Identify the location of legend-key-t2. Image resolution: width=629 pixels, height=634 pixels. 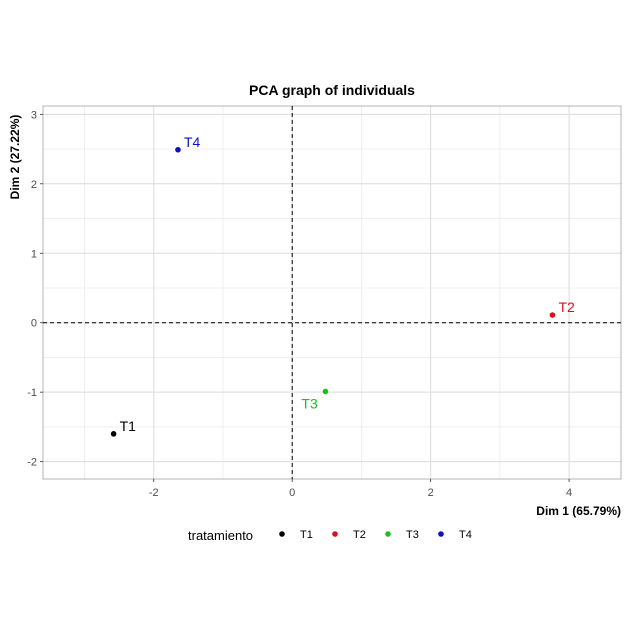
(335, 534).